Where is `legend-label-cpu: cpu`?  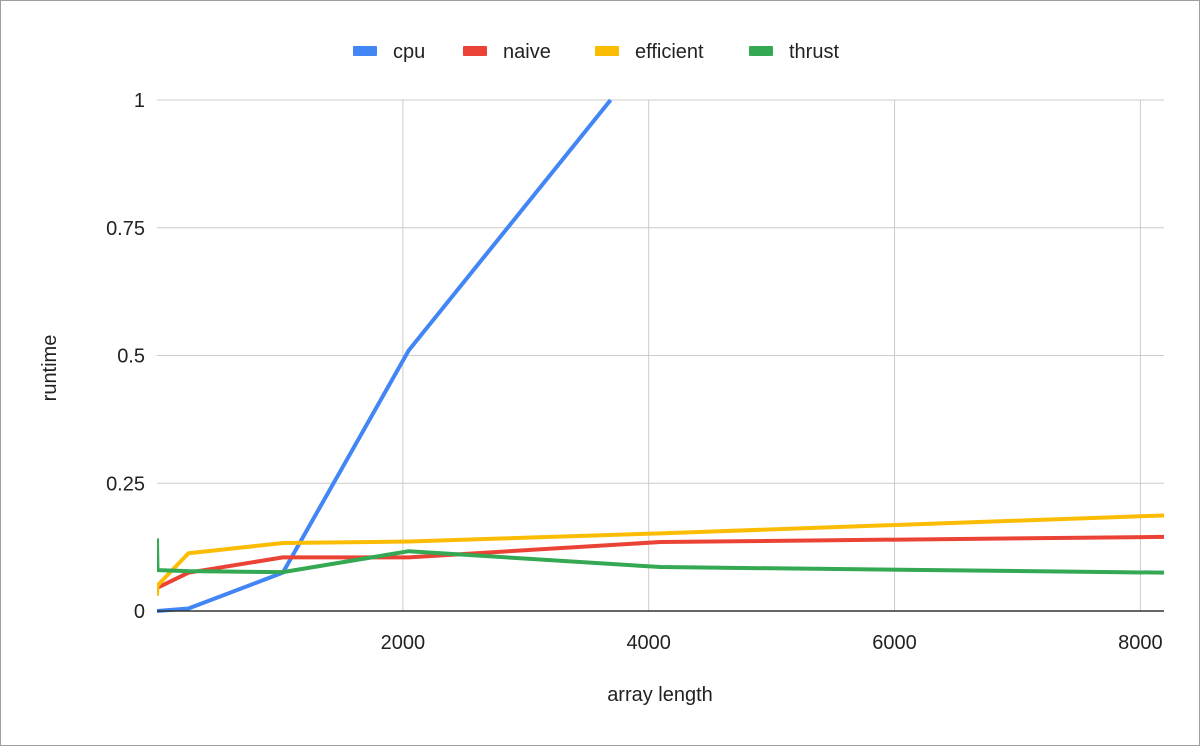 legend-label-cpu: cpu is located at coordinates (409, 52).